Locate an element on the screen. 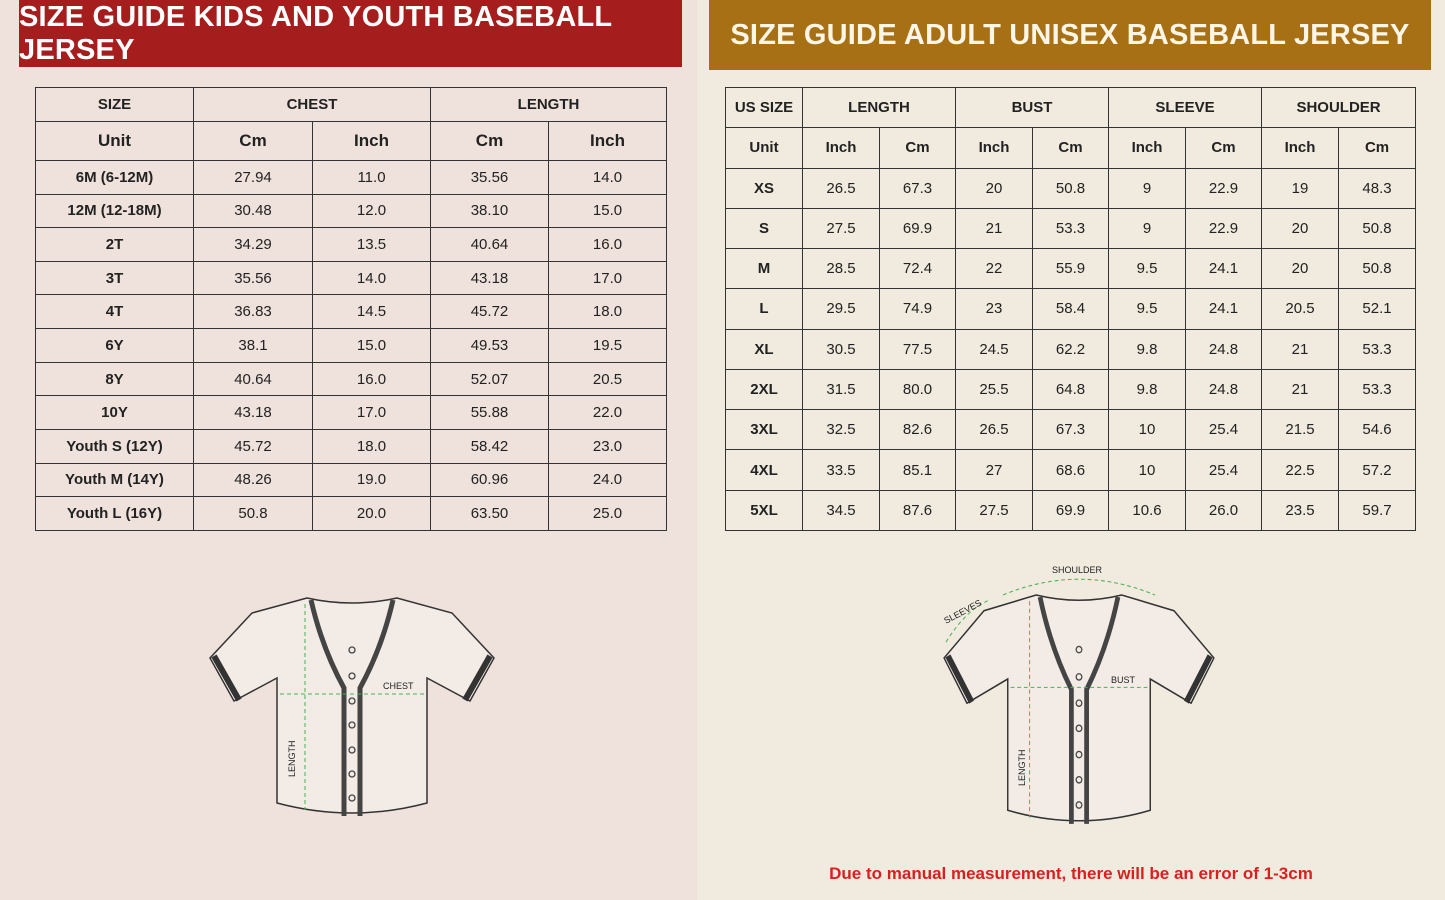 Image resolution: width=1445 pixels, height=900 pixels. value-cell: 20.0 is located at coordinates (371, 513).